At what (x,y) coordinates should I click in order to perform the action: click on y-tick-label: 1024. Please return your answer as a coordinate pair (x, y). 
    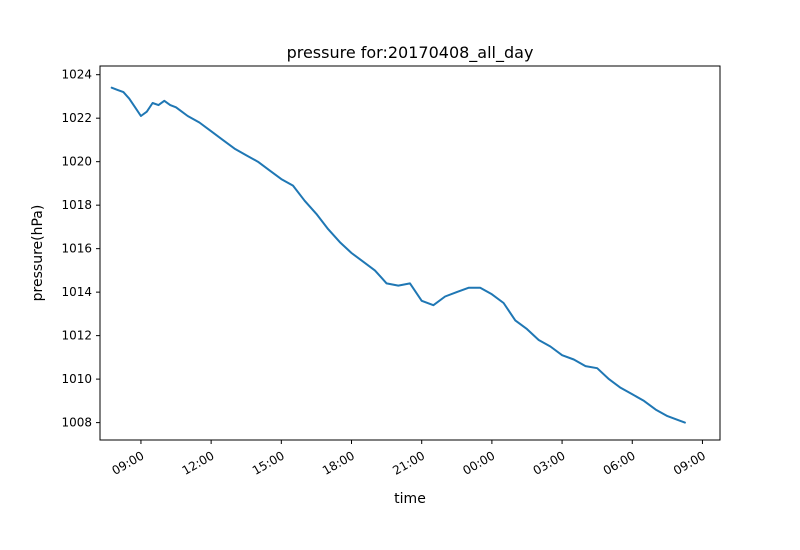
    Looking at the image, I should click on (76, 75).